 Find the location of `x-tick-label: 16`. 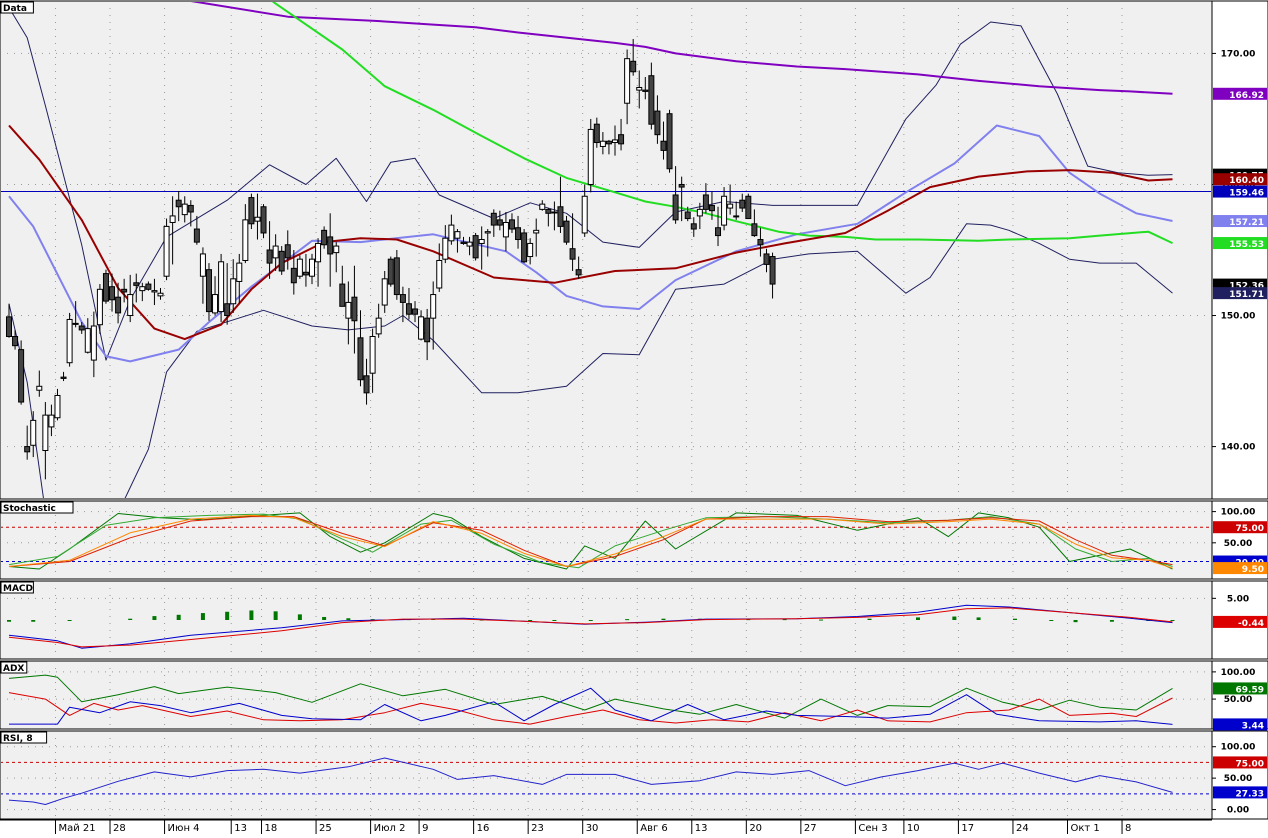

x-tick-label: 16 is located at coordinates (483, 828).